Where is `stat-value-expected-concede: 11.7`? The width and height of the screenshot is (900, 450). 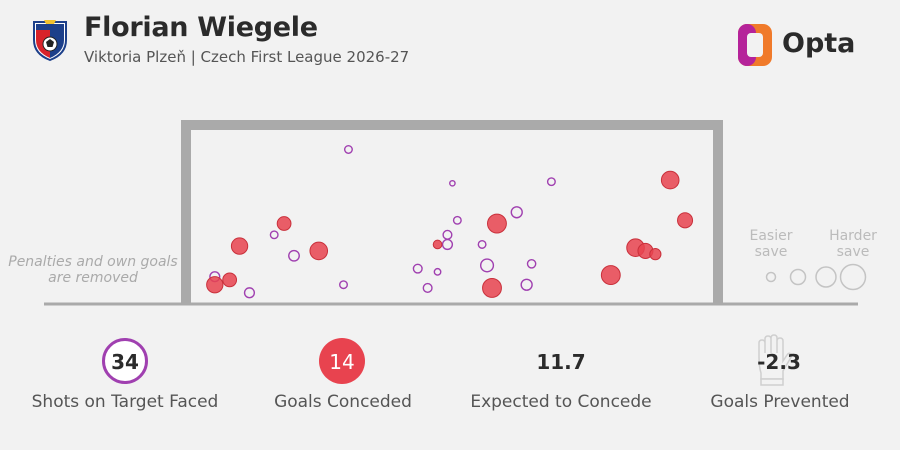
stat-value-expected-concede: 11.7 is located at coordinates (561, 362).